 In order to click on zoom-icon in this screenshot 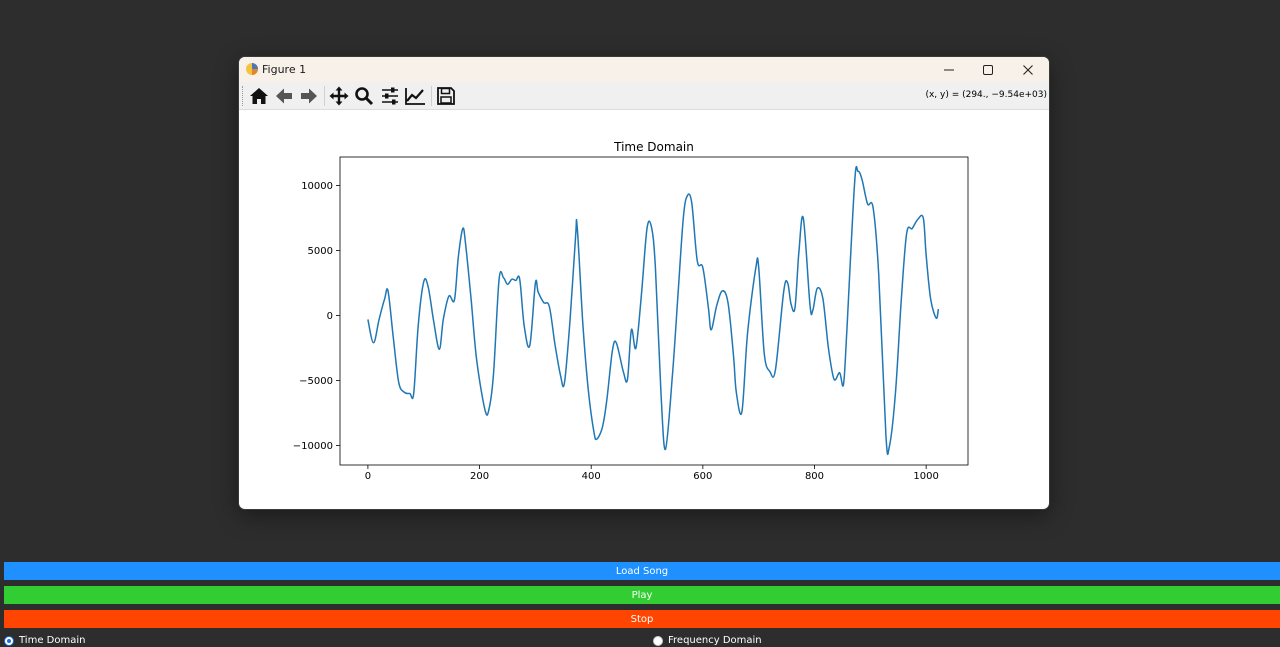, I will do `click(364, 96)`.